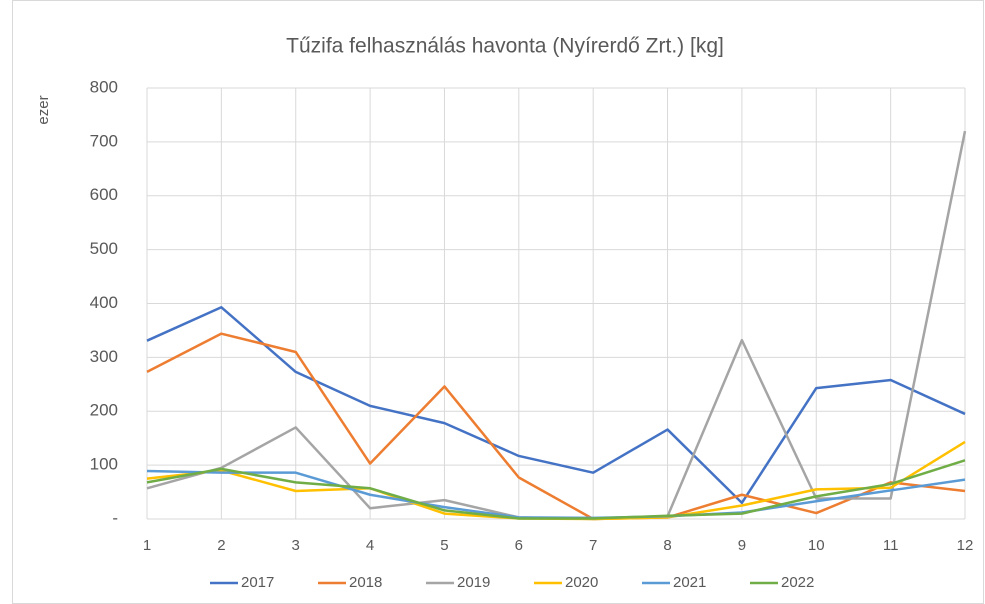 This screenshot has height=604, width=985. I want to click on x-tick-label: 9, so click(742, 545).